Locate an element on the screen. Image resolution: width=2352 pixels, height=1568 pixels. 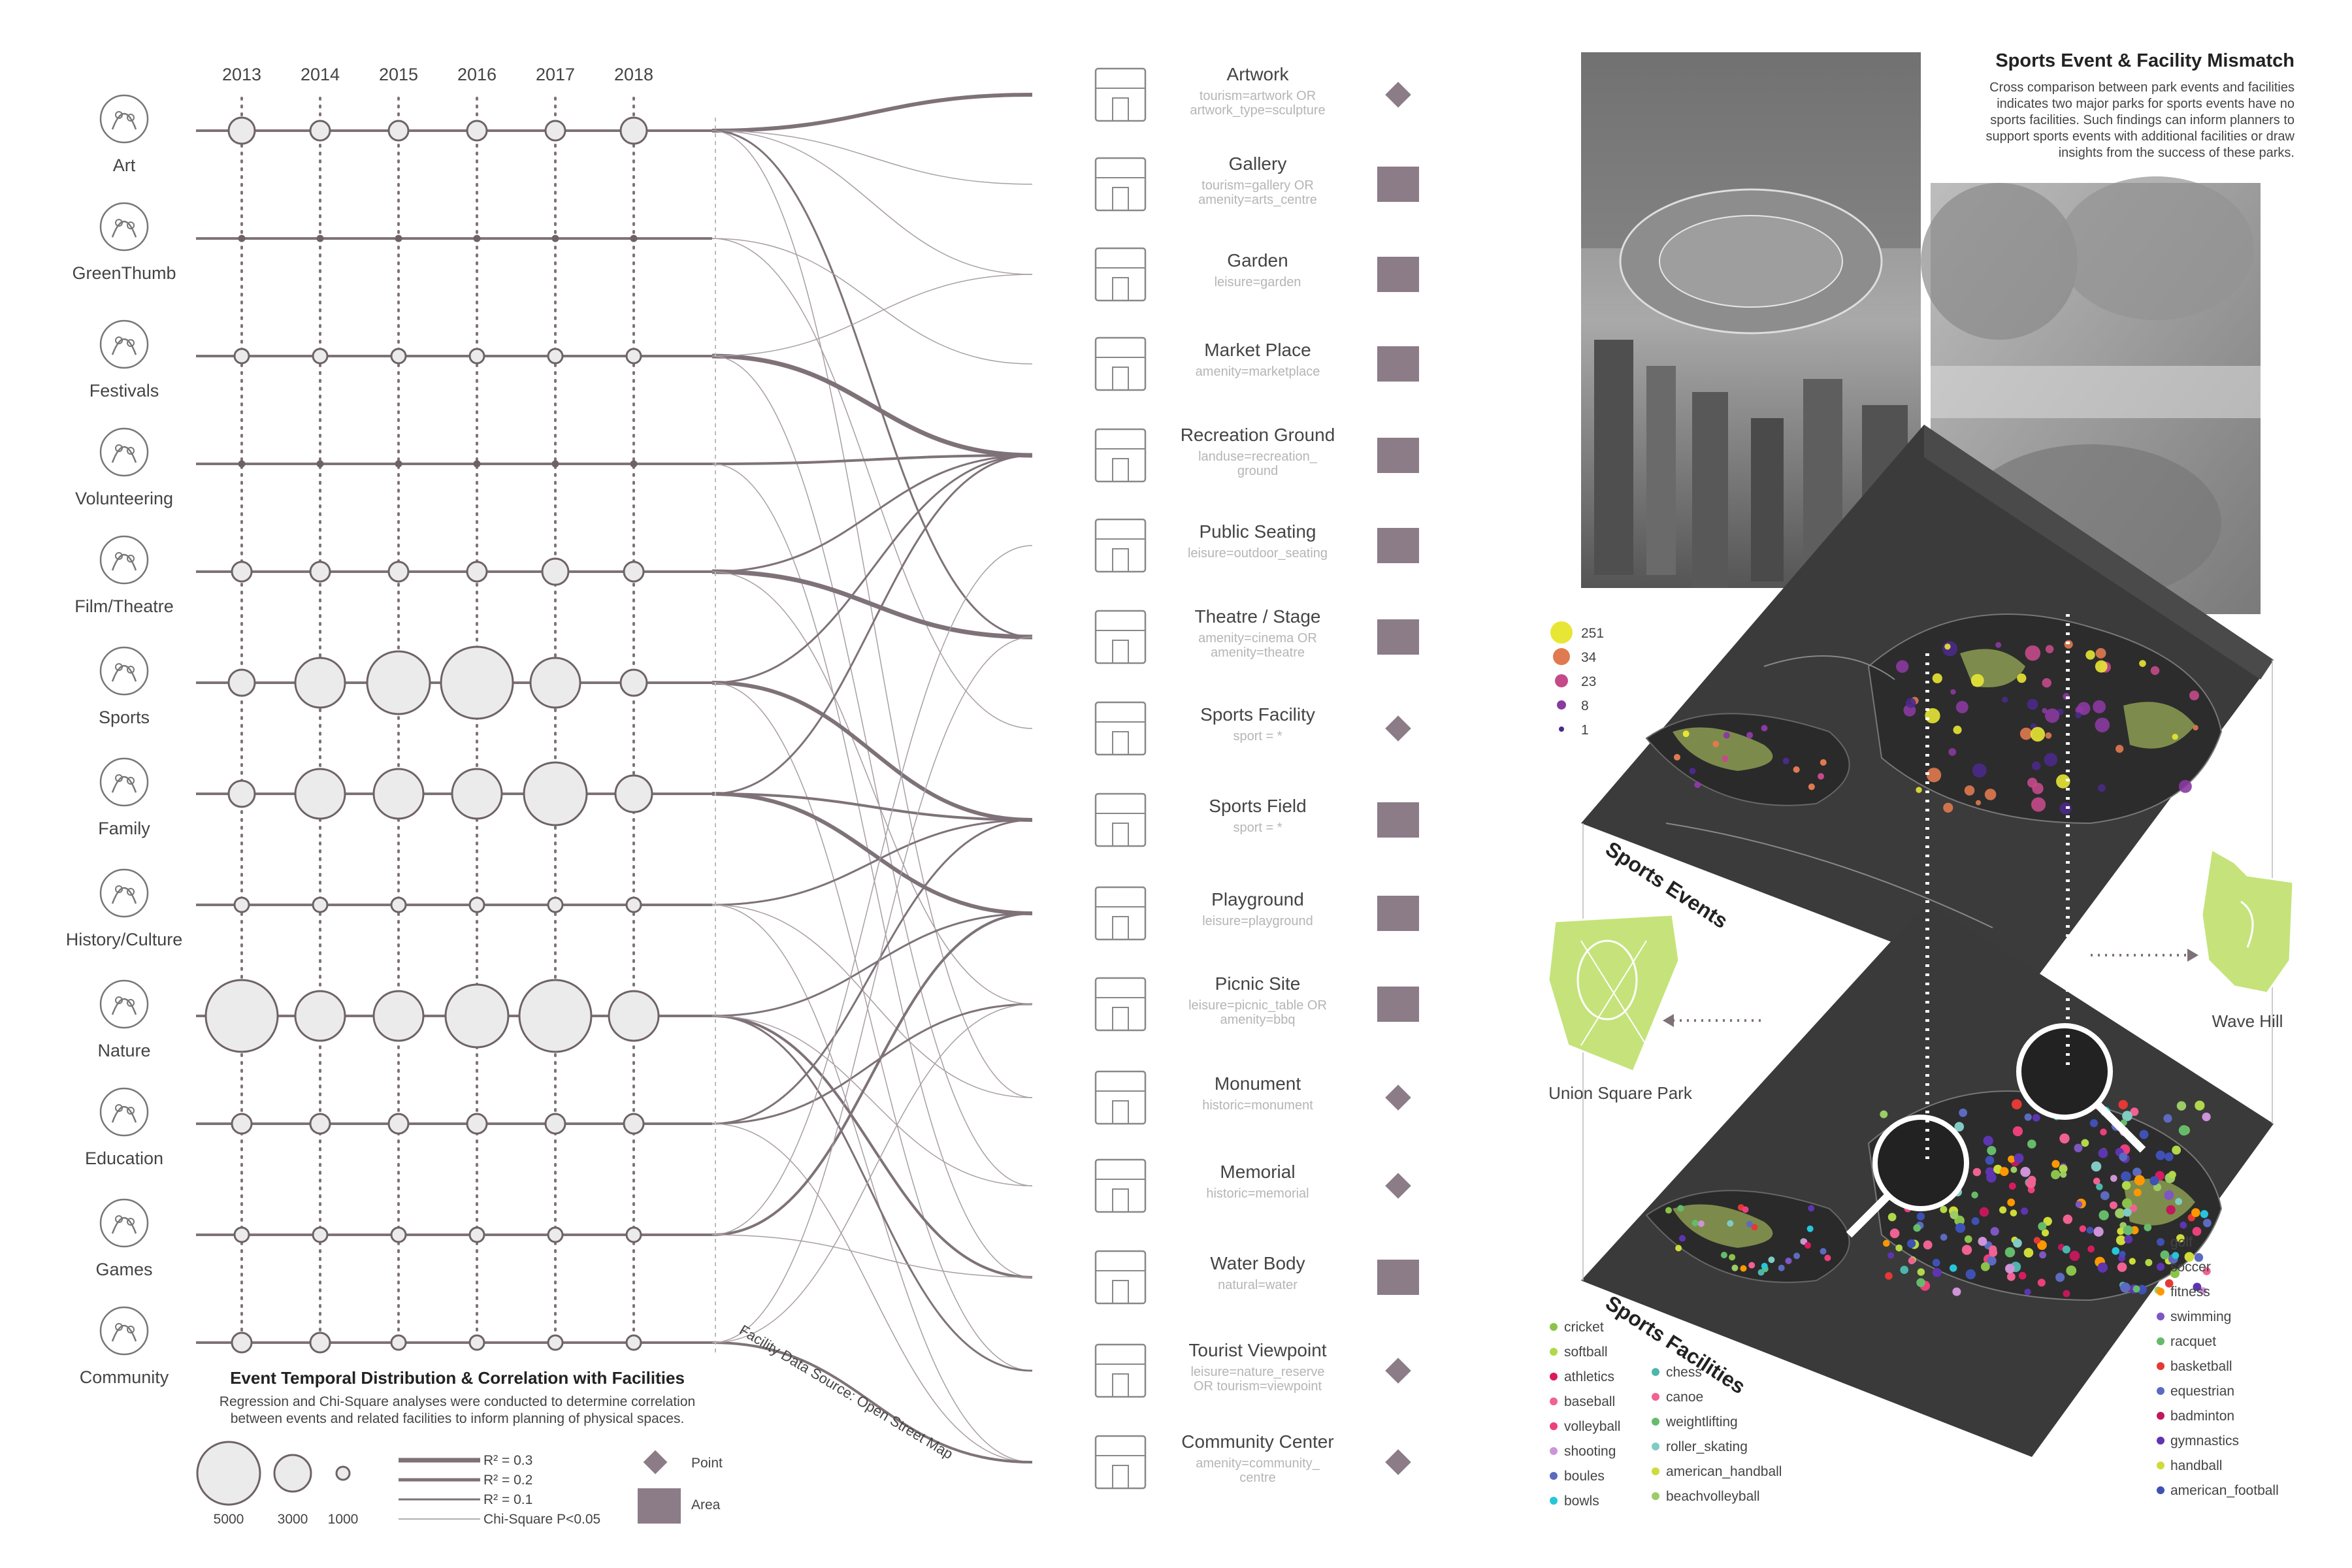
facility-name: Theatre / Stage is located at coordinates (1257, 616).